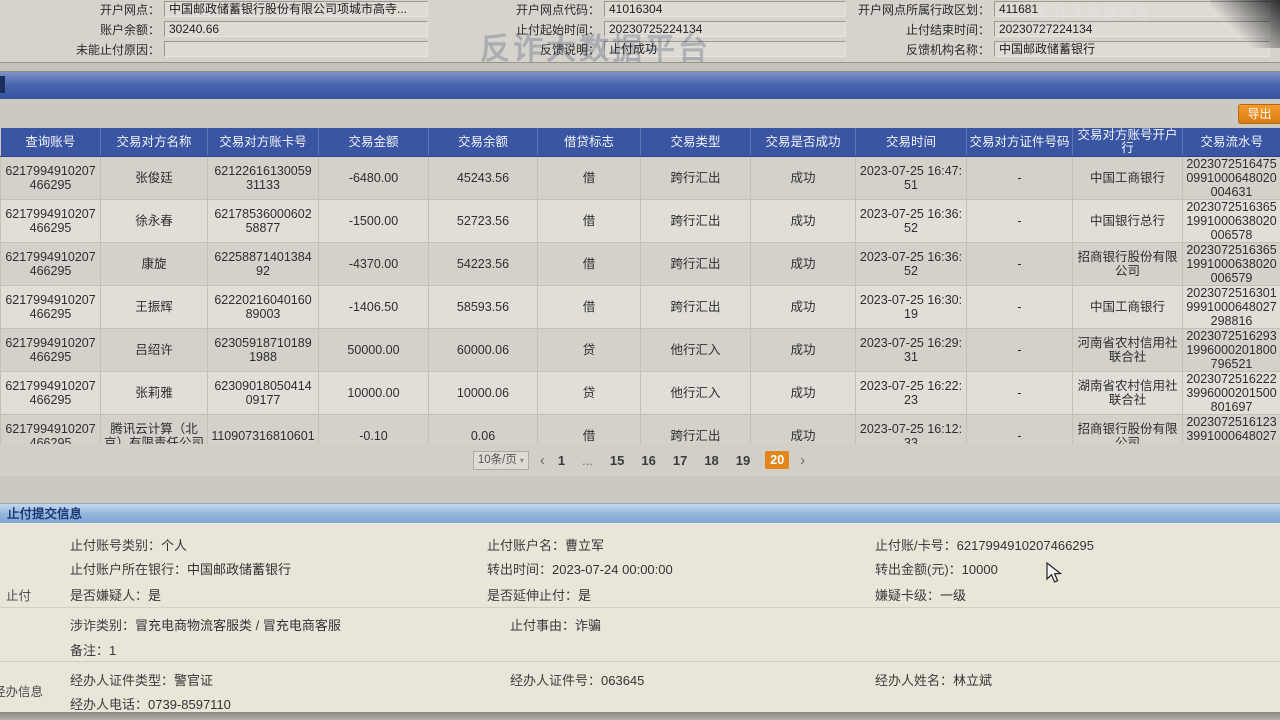 The height and width of the screenshot is (720, 1280). What do you see at coordinates (947, 50) in the screenshot?
I see `field-label: 反馈机构名称：` at bounding box center [947, 50].